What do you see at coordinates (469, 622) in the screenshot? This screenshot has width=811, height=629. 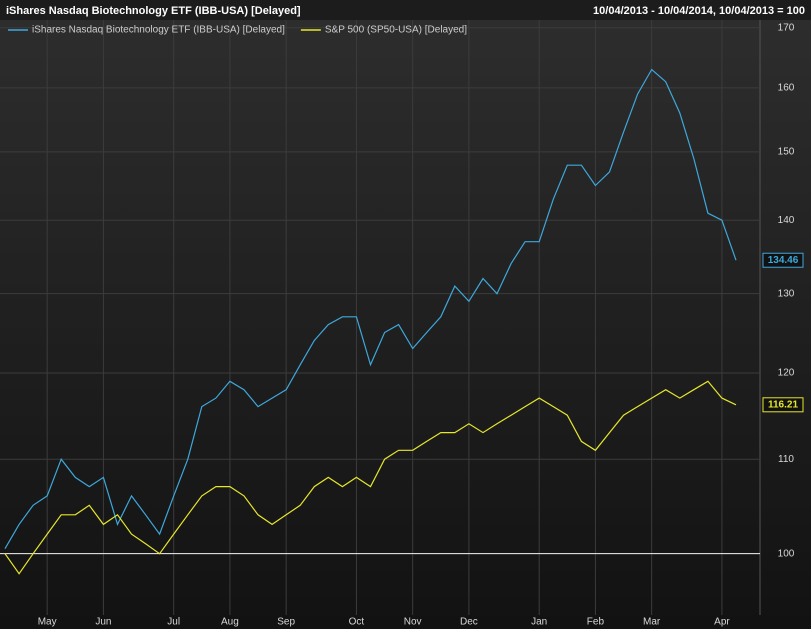 I see `x-tick-label: Dec` at bounding box center [469, 622].